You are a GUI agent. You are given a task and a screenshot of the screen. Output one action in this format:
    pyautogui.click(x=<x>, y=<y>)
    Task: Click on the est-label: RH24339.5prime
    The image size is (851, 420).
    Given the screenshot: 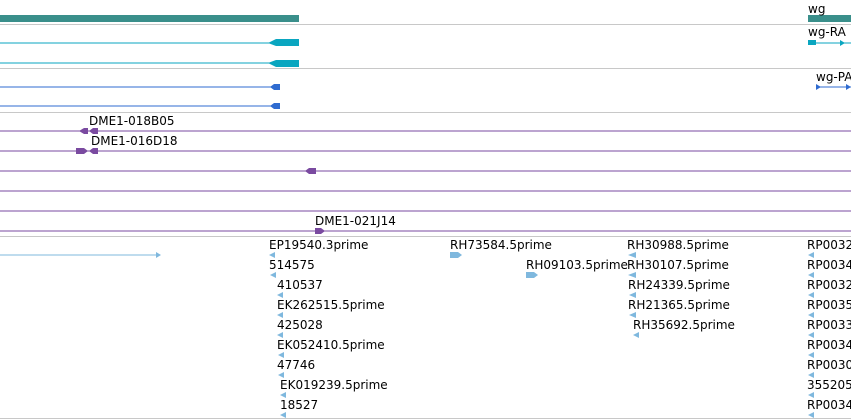 What is the action you would take?
    pyautogui.click(x=679, y=285)
    